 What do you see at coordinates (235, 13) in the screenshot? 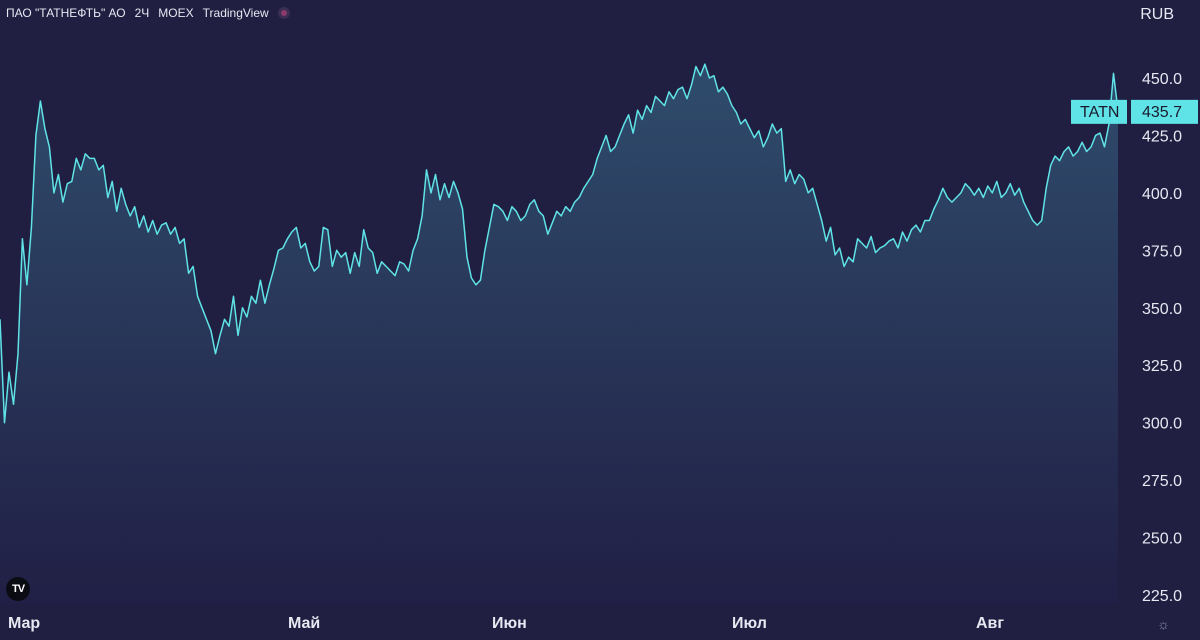
I see `provider-label: TradingView` at bounding box center [235, 13].